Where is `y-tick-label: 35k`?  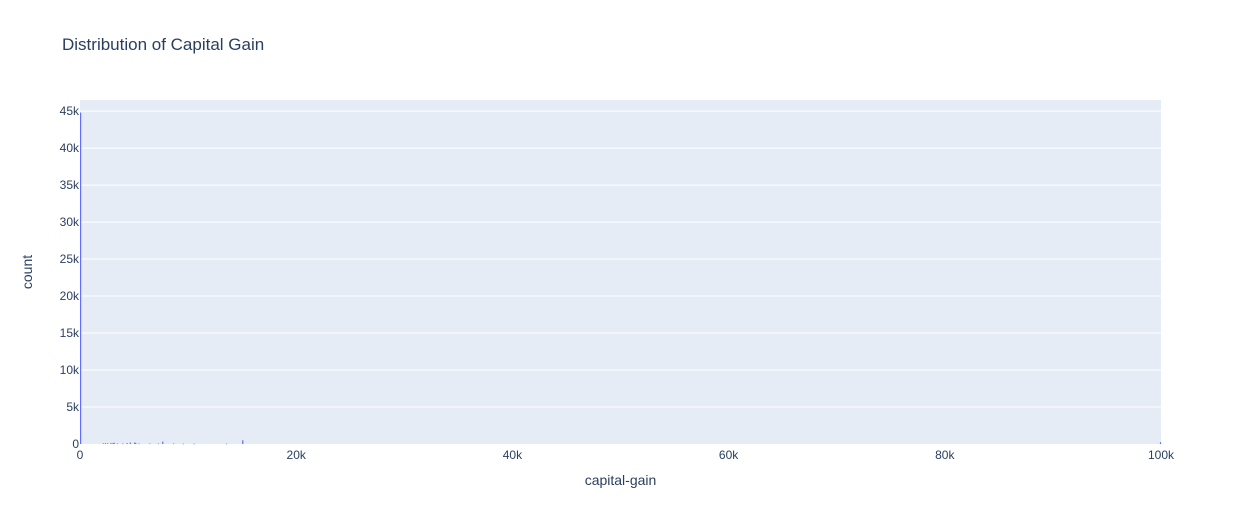
y-tick-label: 35k is located at coordinates (70, 185).